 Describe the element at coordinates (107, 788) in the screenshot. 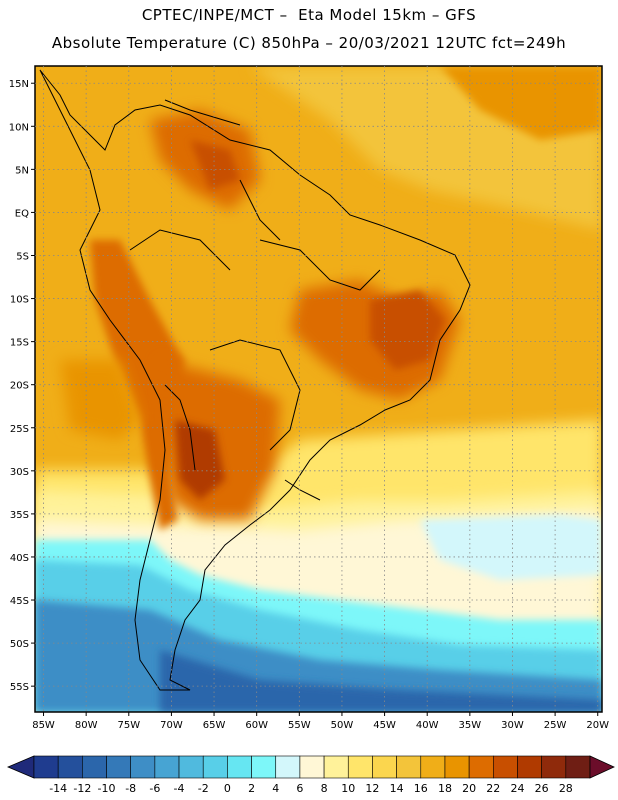

I see `colorbar-label: -10` at that location.